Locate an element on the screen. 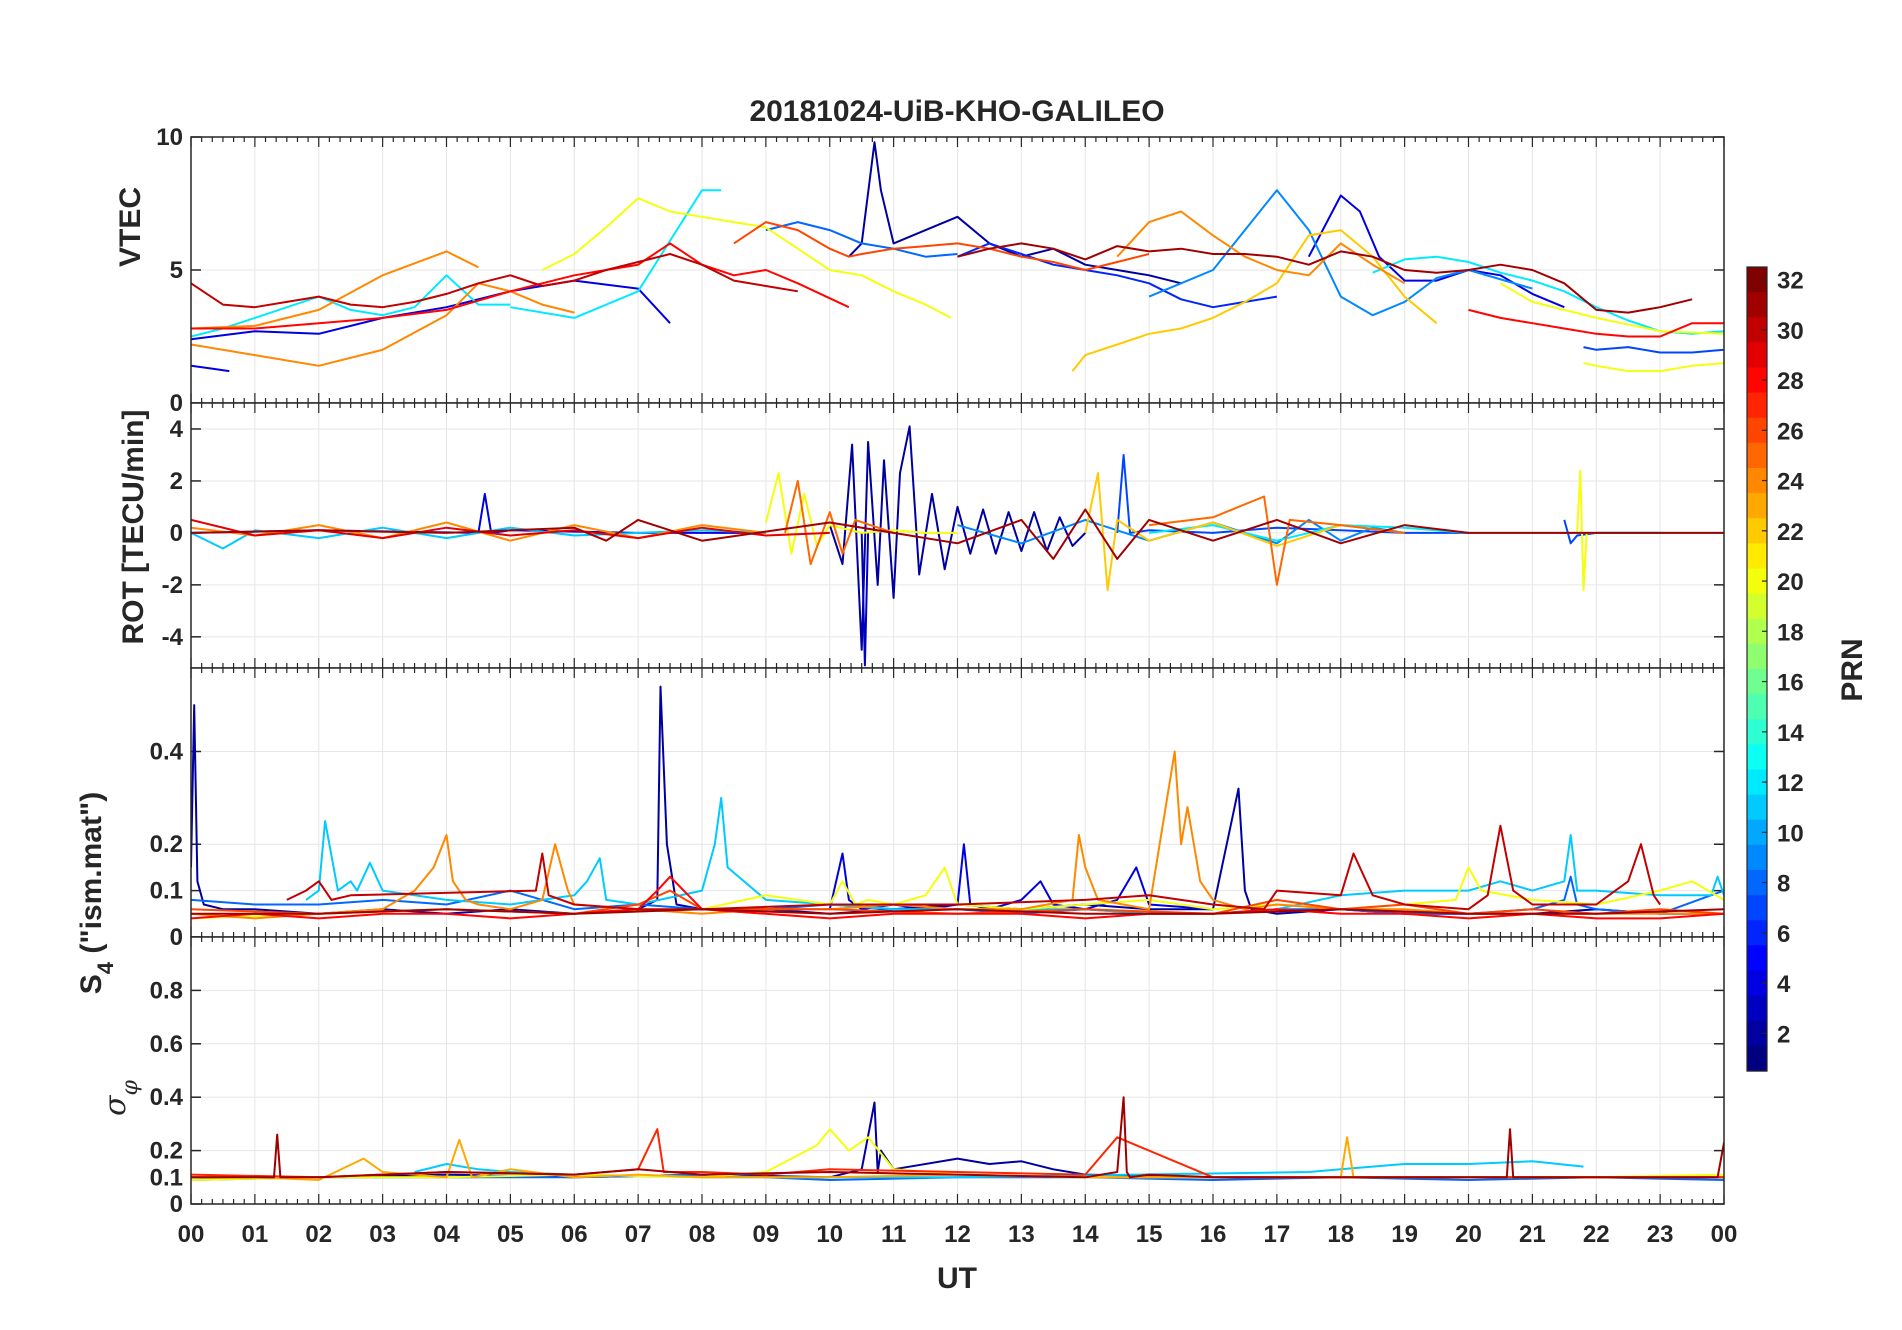 Image resolution: width=1902 pixels, height=1330 pixels. series-line-prn8 is located at coordinates (861, 239).